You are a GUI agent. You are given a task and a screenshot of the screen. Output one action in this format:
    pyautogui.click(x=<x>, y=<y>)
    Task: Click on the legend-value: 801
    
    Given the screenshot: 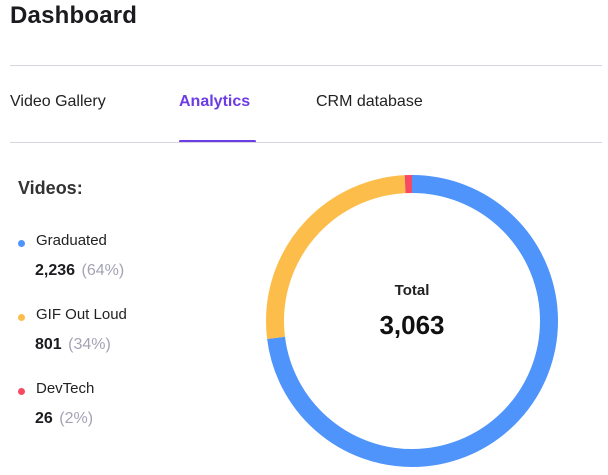 What is the action you would take?
    pyautogui.click(x=48, y=344)
    